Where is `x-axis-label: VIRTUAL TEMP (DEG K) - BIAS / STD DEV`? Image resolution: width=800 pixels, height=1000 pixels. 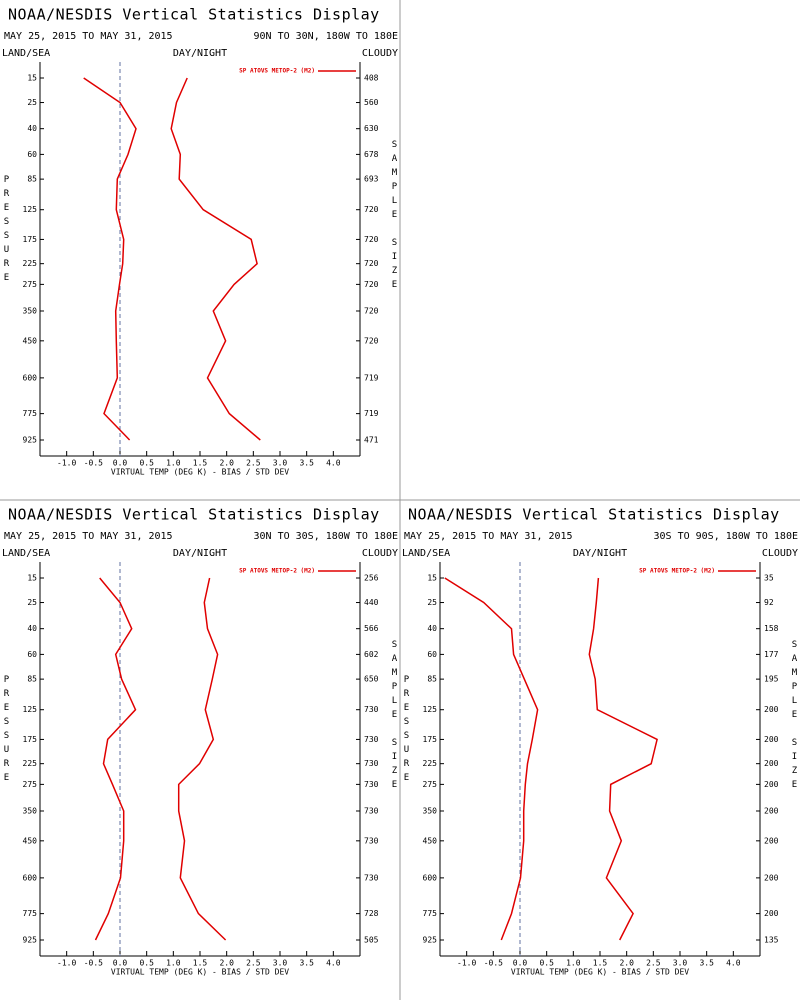 x-axis-label: VIRTUAL TEMP (DEG K) - BIAS / STD DEV is located at coordinates (200, 972).